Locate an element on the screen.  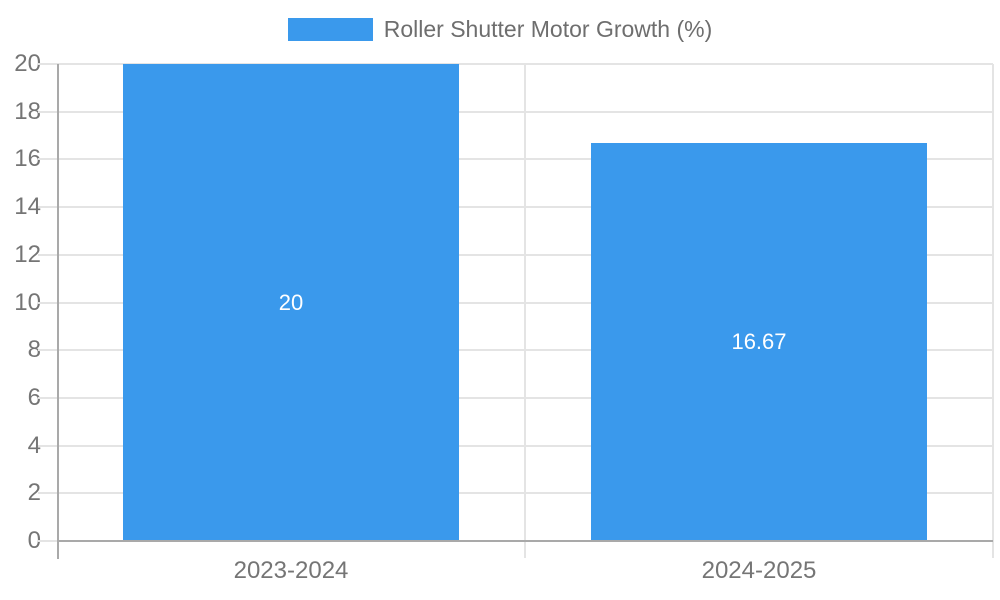
y-tick-label: 8 is located at coordinates (34, 350).